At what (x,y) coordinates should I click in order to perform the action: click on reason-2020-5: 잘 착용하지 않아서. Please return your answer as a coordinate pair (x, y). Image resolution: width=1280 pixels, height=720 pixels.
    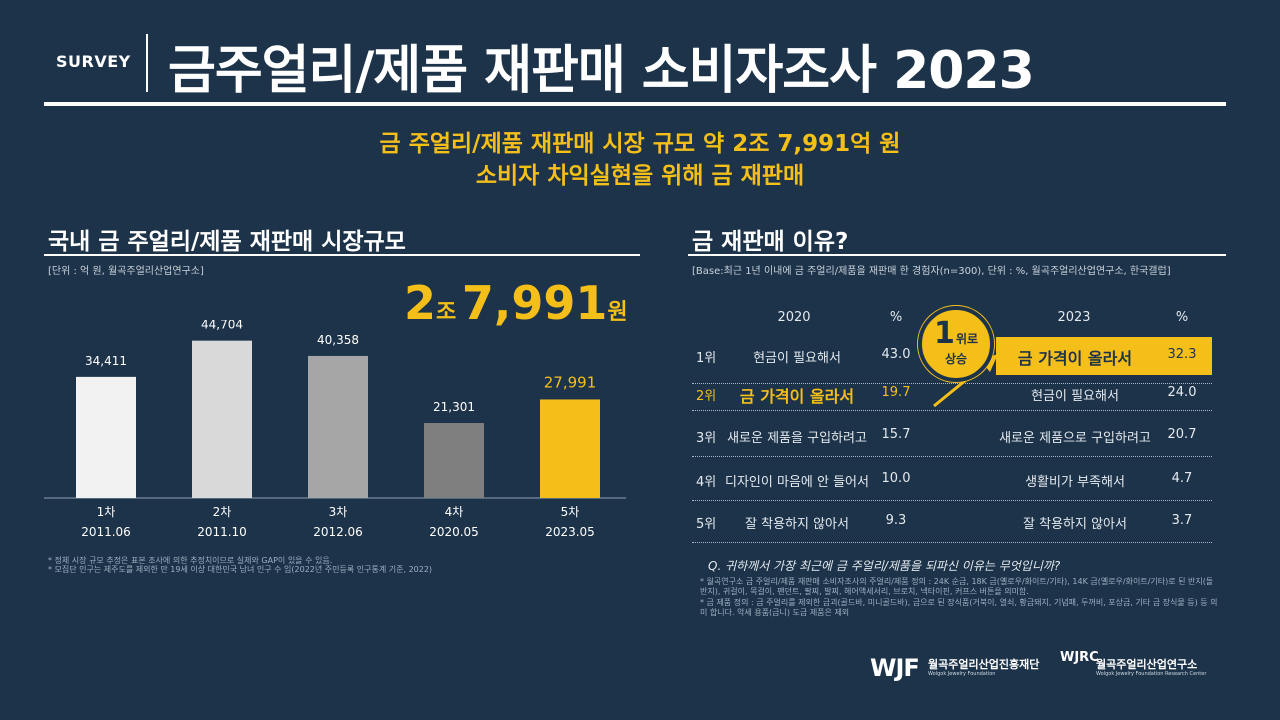
    Looking at the image, I should click on (797, 524).